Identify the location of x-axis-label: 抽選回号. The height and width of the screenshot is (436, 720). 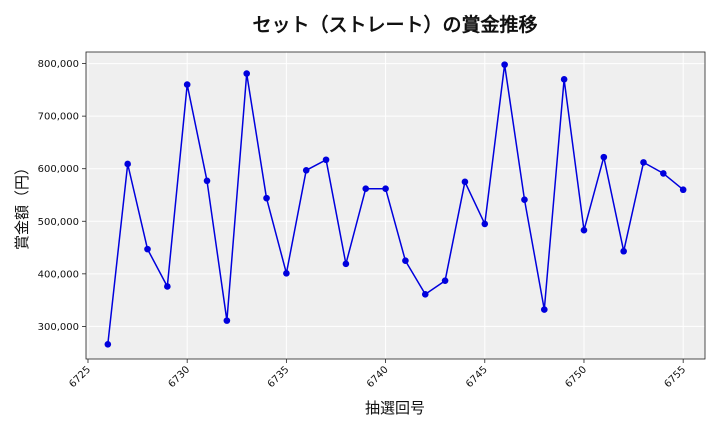
(395, 408).